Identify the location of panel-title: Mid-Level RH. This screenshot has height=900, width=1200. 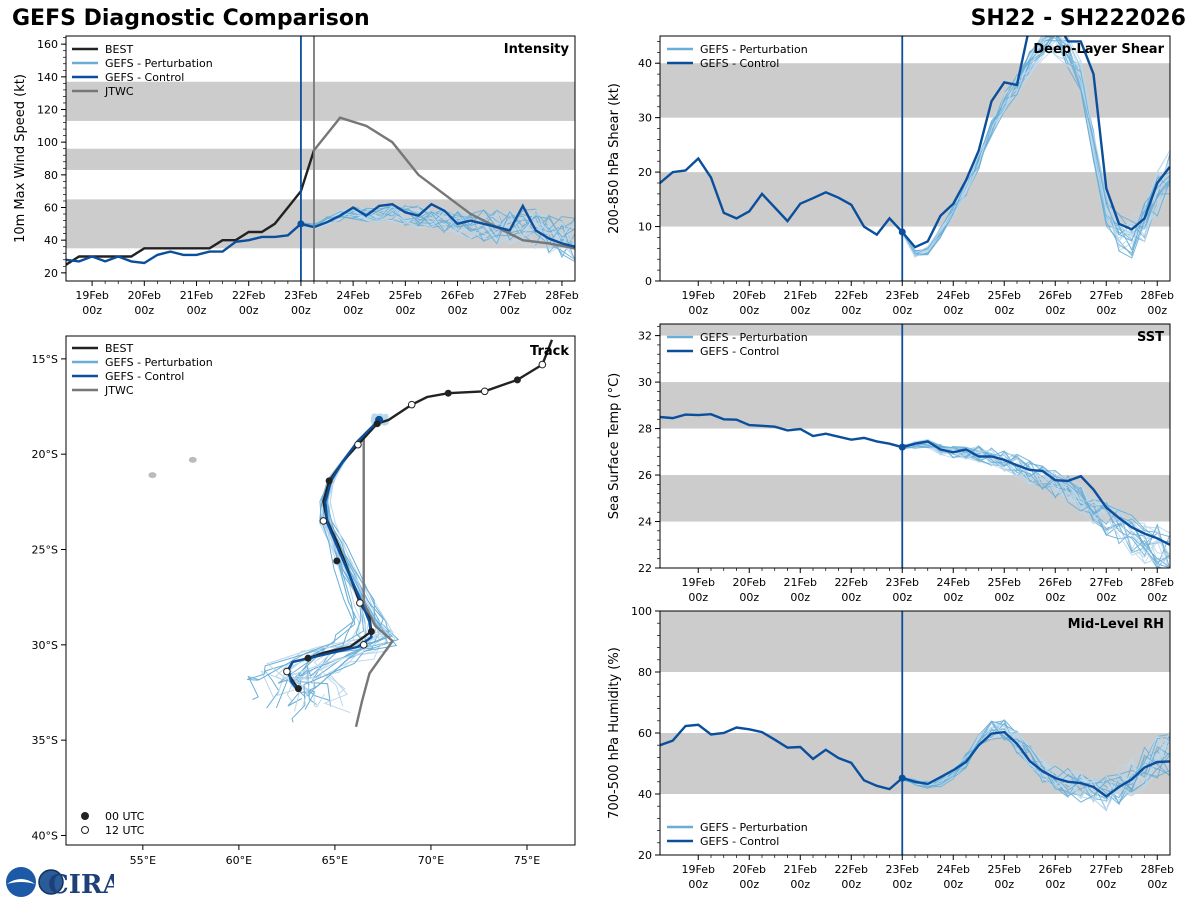
(1116, 624).